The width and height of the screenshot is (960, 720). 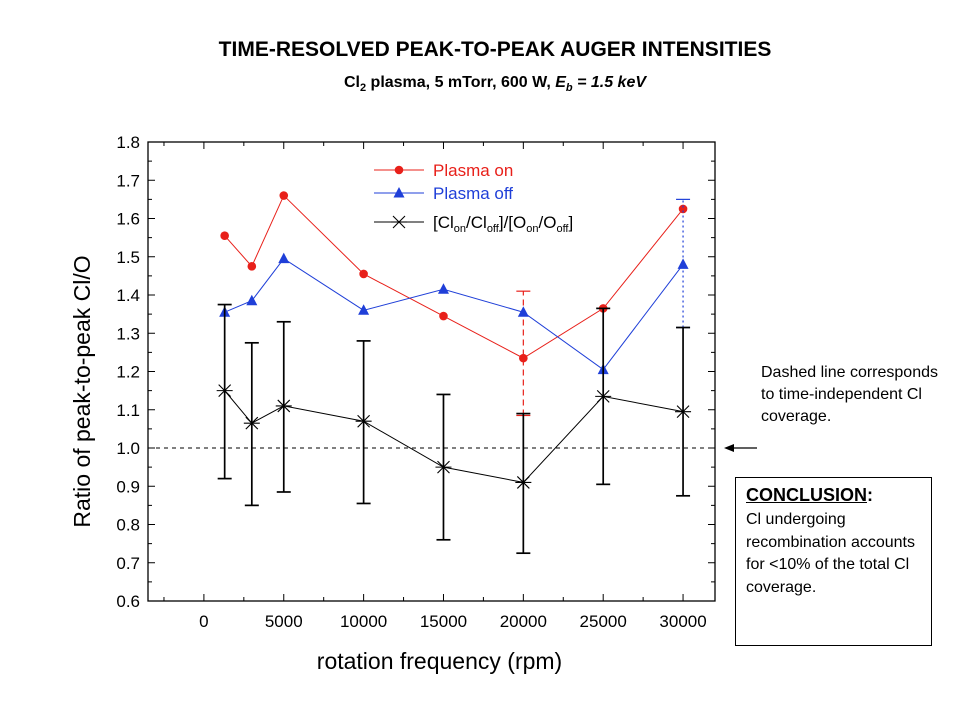 I want to click on y-tick-label: 1.3, so click(x=128, y=333).